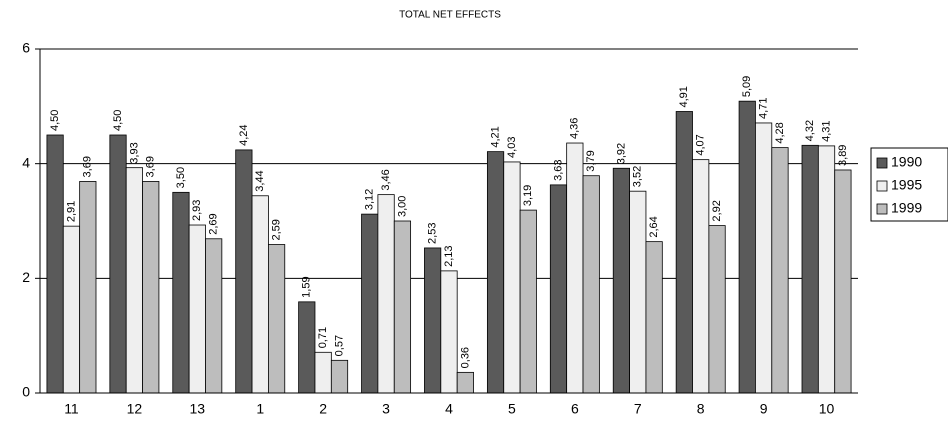 The width and height of the screenshot is (948, 421). What do you see at coordinates (638, 409) in the screenshot?
I see `x-tick-label: 7` at bounding box center [638, 409].